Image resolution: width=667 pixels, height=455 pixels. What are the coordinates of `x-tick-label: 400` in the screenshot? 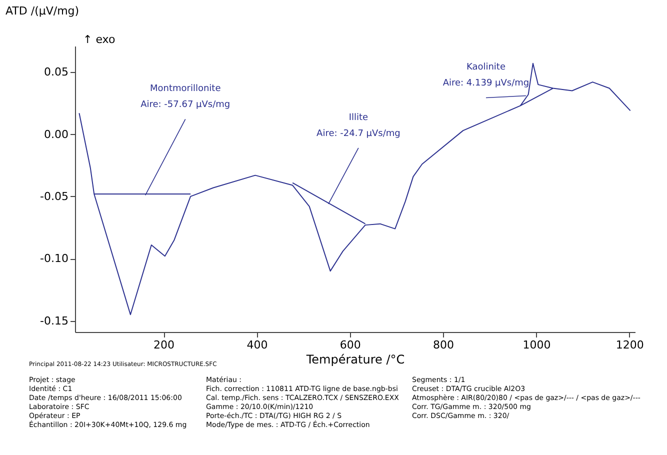 It's located at (257, 345).